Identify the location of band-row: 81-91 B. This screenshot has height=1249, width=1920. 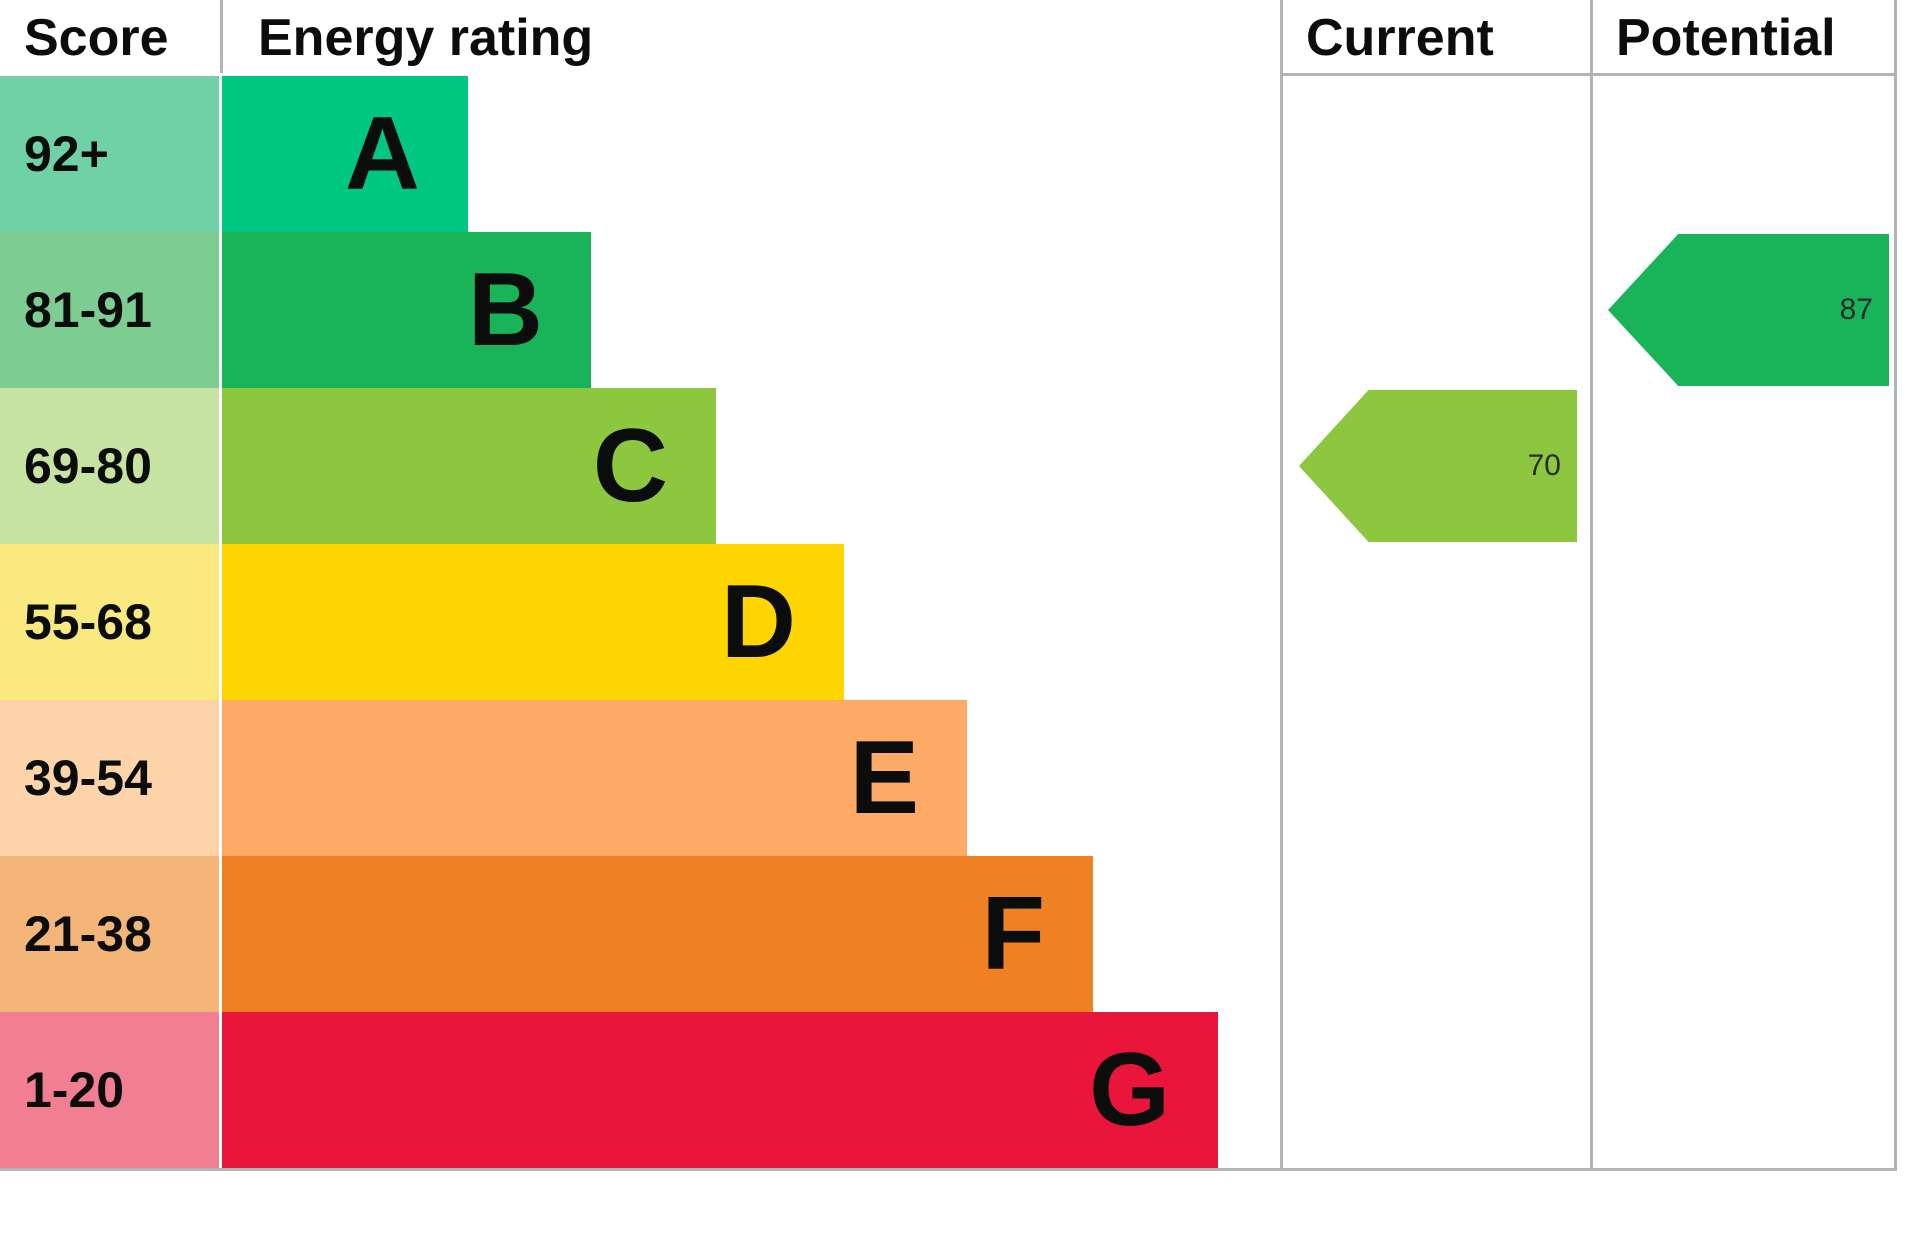
(960, 310).